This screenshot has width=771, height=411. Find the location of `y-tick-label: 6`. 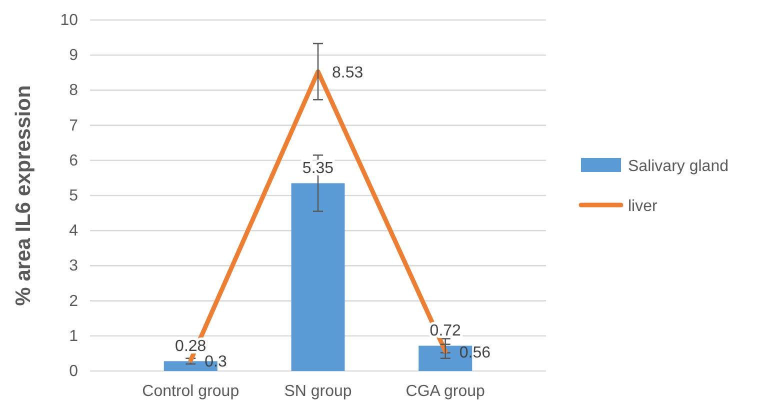

y-tick-label: 6 is located at coordinates (73, 161).